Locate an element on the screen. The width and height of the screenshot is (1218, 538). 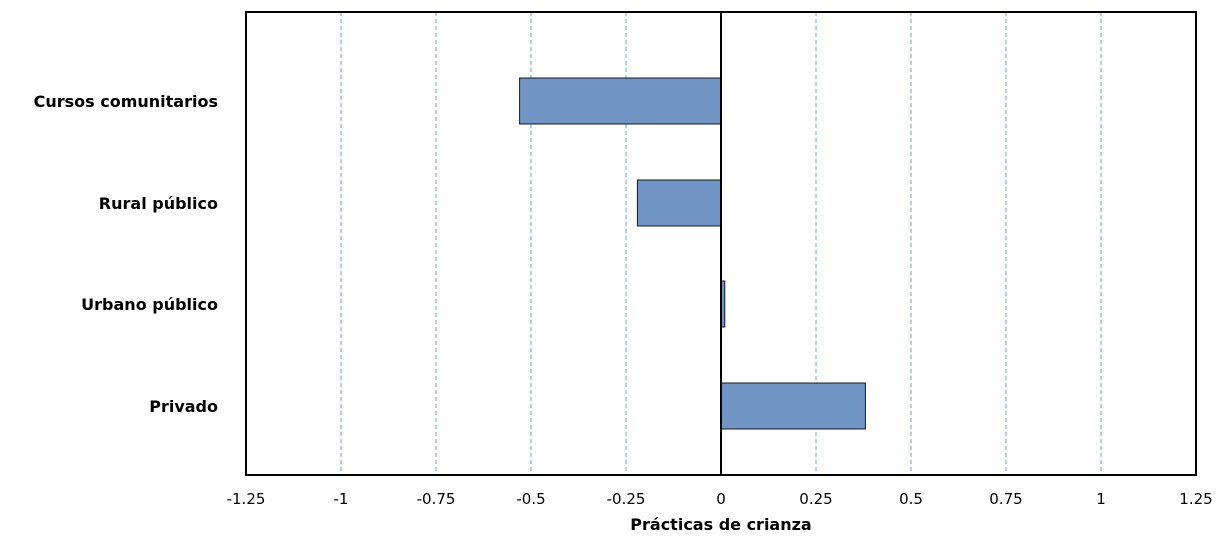
x-tick-label-10: 1.25 is located at coordinates (1195, 499).